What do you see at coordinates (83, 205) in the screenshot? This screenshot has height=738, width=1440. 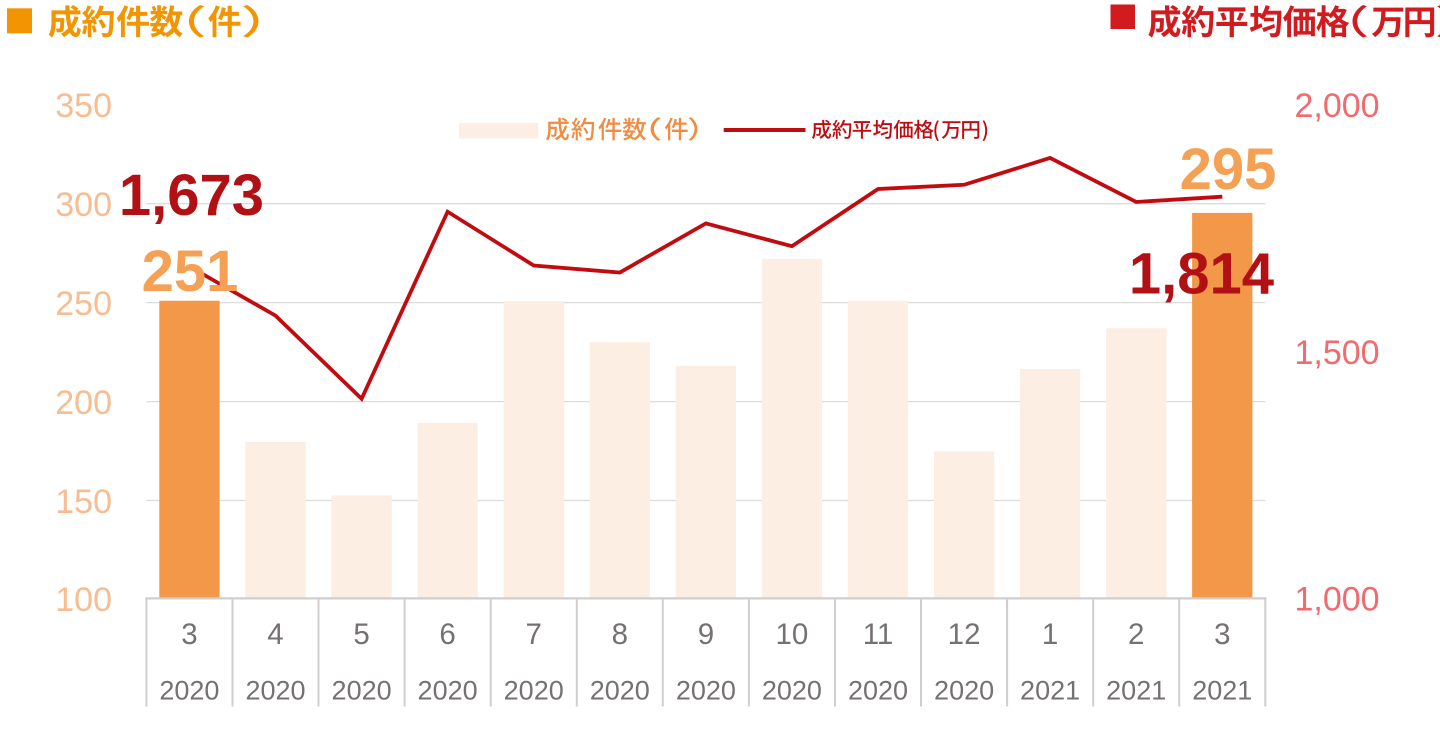 I see `svg-text: 300` at bounding box center [83, 205].